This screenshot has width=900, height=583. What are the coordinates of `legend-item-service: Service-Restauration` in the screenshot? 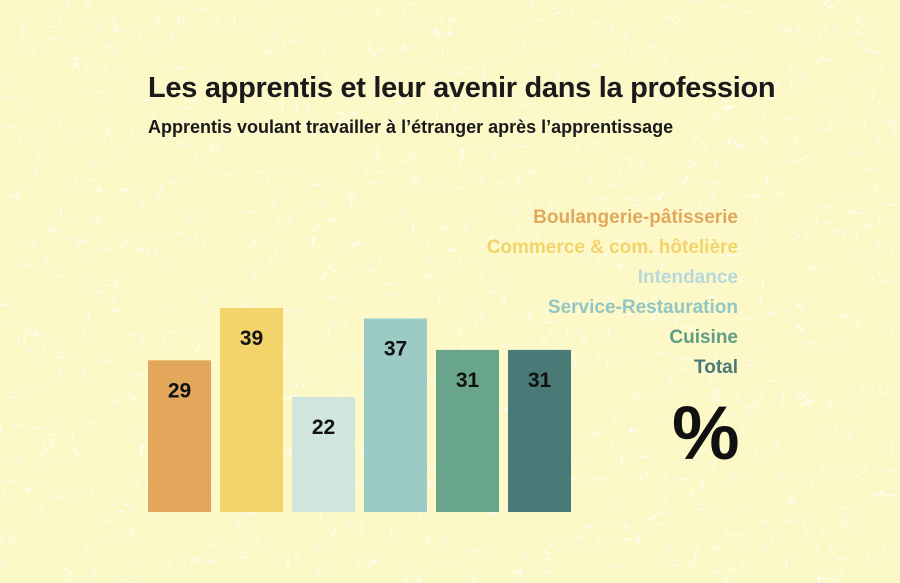 It's located at (642, 307).